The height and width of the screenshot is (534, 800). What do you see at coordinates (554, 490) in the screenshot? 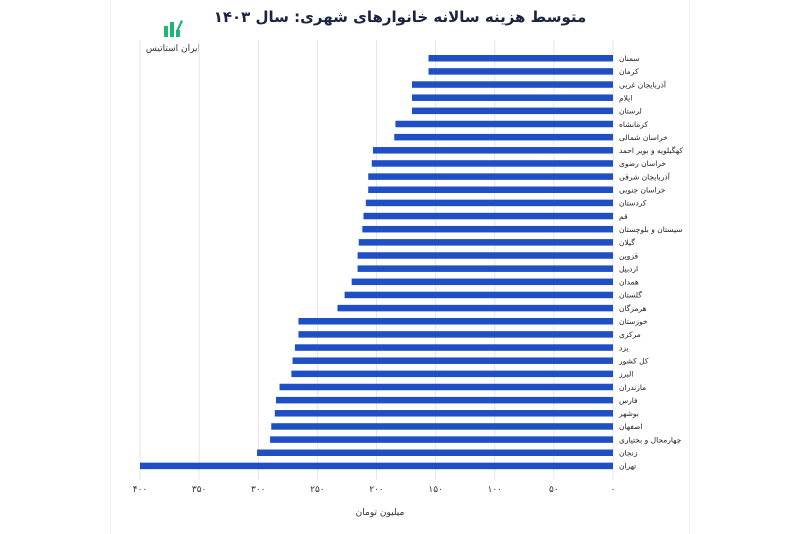
I see `x-tick-label: ۵۰` at bounding box center [554, 490].